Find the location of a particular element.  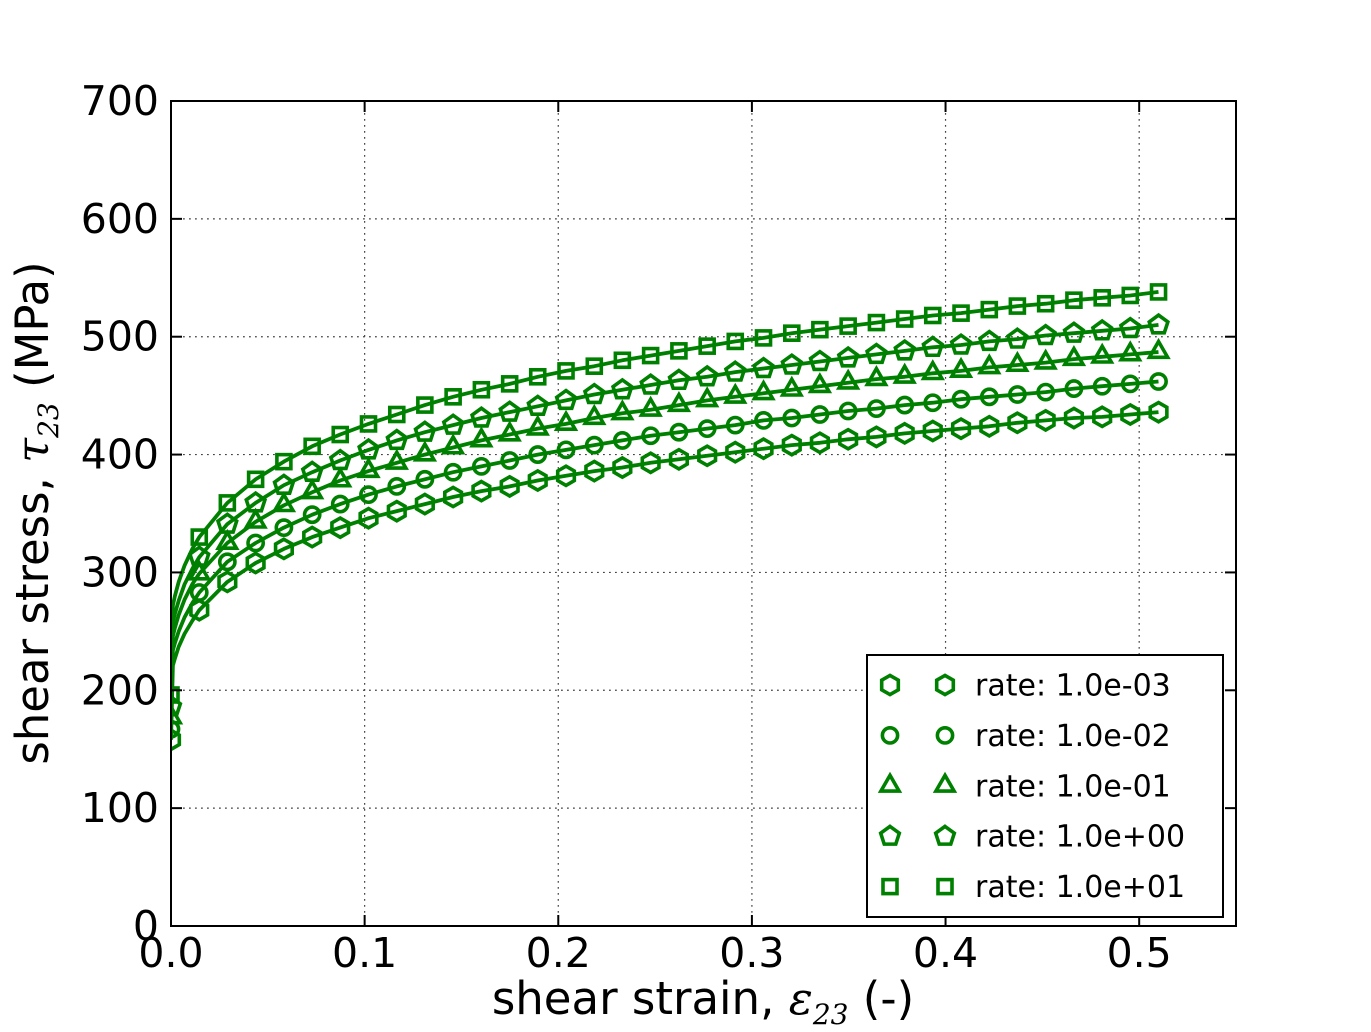

y-tick-label: 500 is located at coordinates (120, 337).